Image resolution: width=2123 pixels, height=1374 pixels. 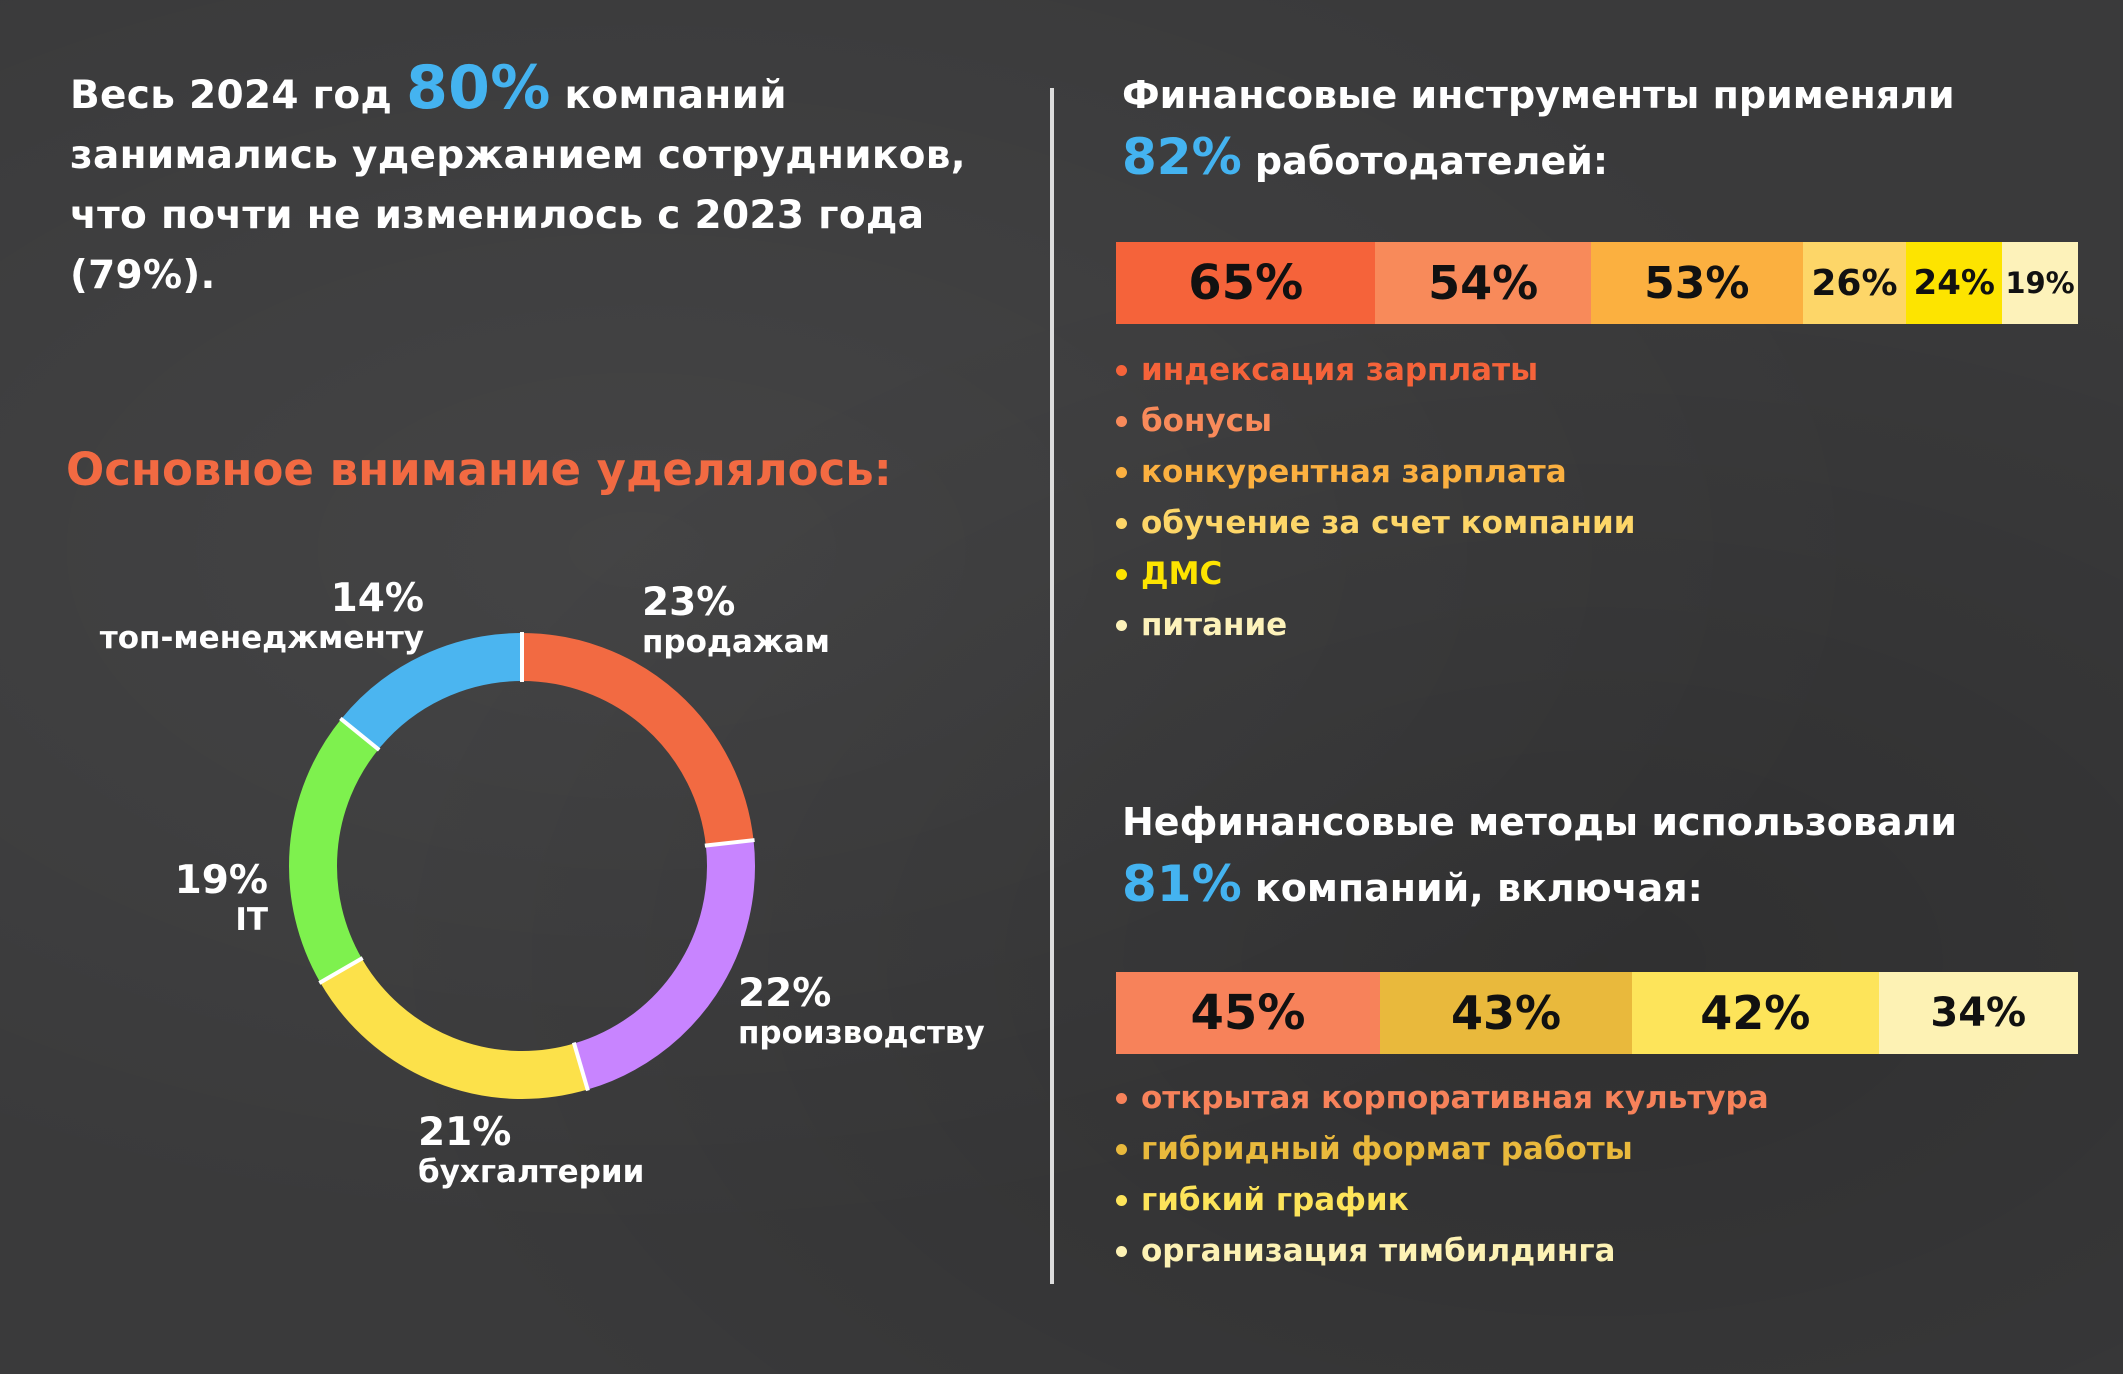 I want to click on nonfinancial-highlight: 81%, so click(x=1182, y=884).